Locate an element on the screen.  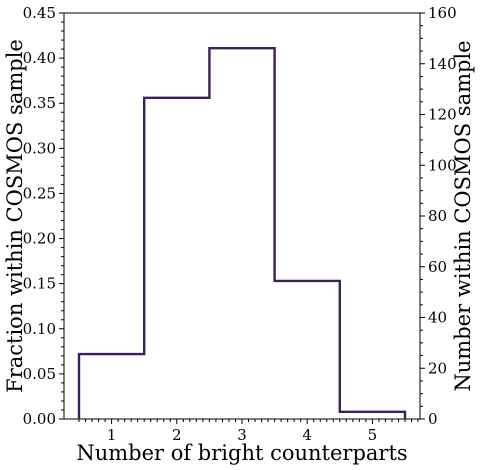
right-y-tick-label: 80 is located at coordinates (437, 216).